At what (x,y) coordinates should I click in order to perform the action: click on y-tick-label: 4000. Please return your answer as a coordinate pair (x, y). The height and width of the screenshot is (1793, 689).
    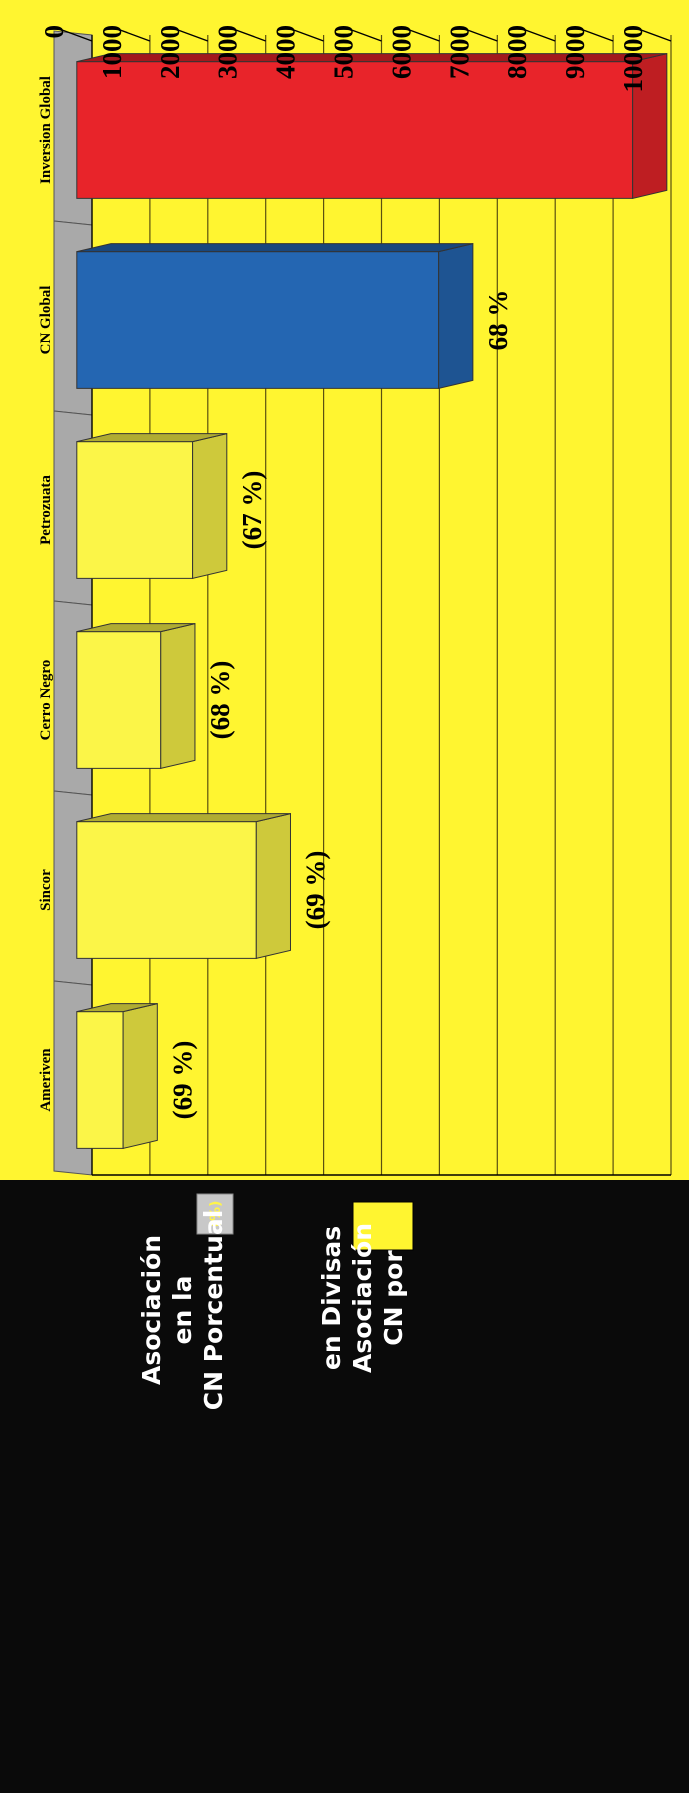
    Looking at the image, I should click on (286, 52).